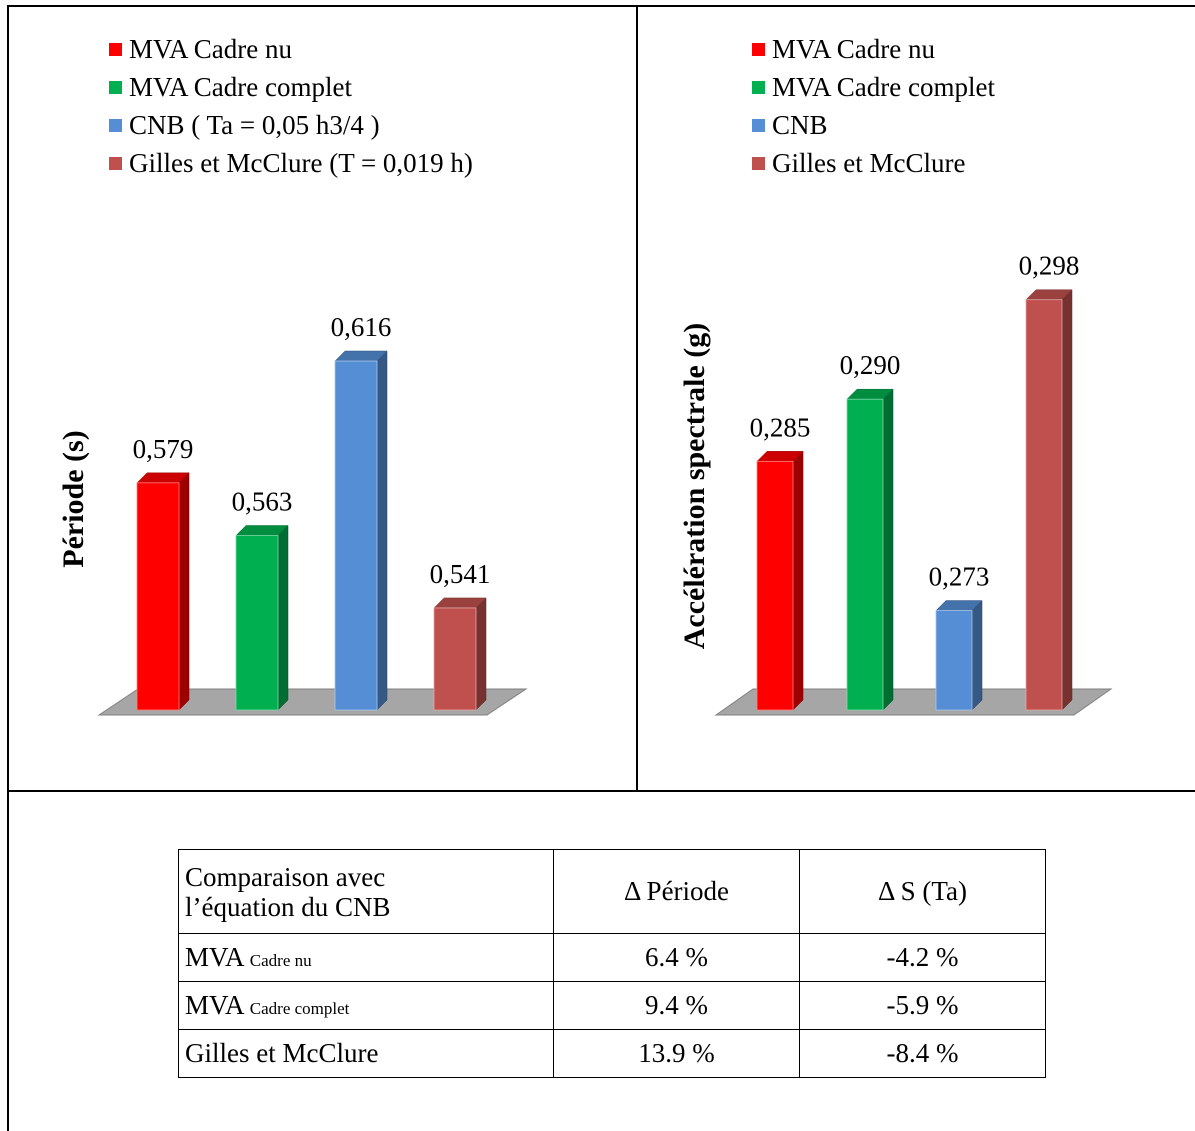 The image size is (1195, 1131). I want to click on left-border, so click(8, 568).